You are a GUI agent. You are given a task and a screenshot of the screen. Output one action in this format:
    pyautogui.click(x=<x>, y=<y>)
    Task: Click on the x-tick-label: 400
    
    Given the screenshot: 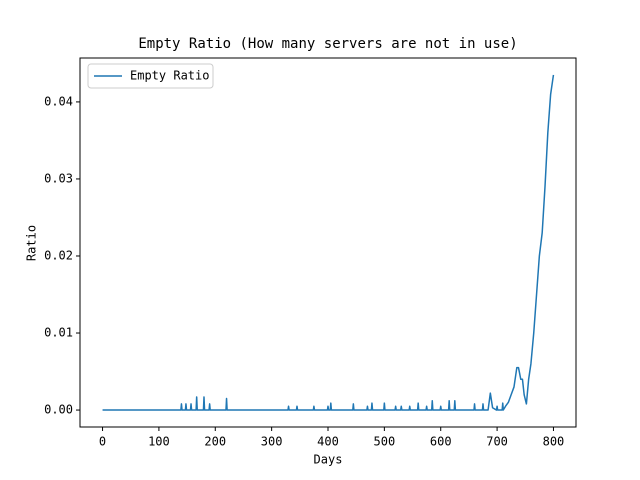 What is the action you would take?
    pyautogui.click(x=328, y=442)
    